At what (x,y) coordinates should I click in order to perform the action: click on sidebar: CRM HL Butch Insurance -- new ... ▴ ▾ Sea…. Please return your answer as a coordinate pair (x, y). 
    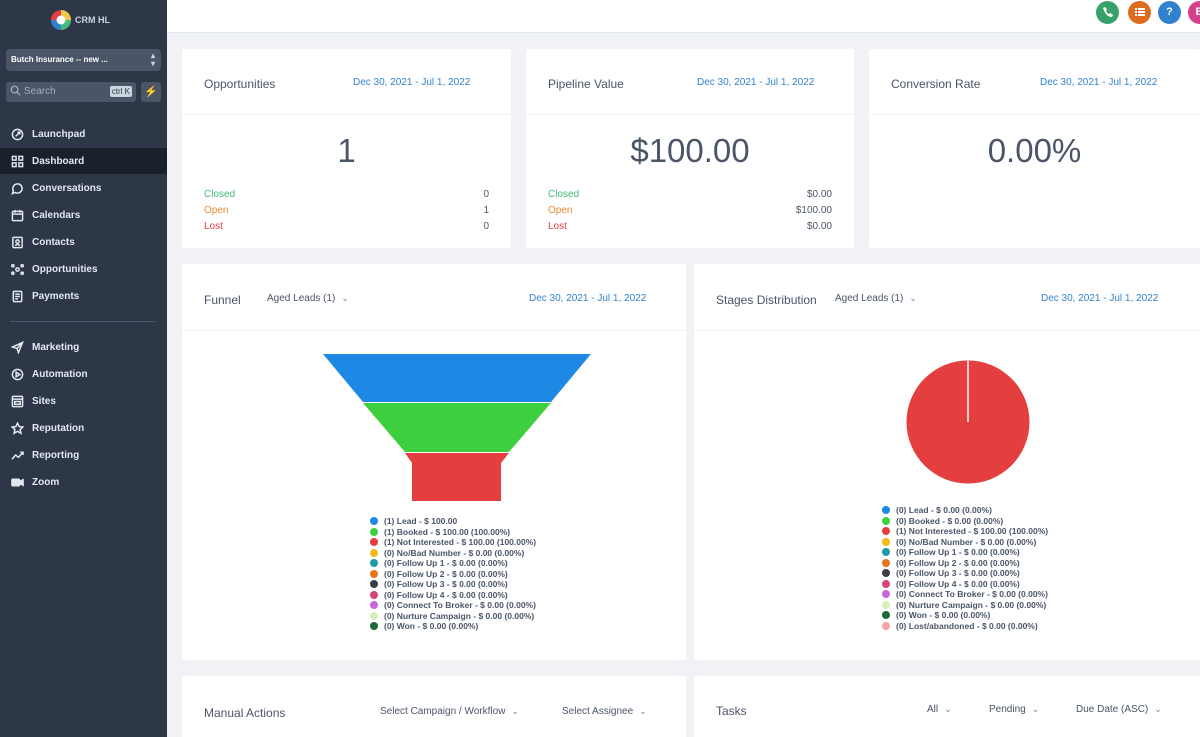
    Looking at the image, I should click on (83, 368).